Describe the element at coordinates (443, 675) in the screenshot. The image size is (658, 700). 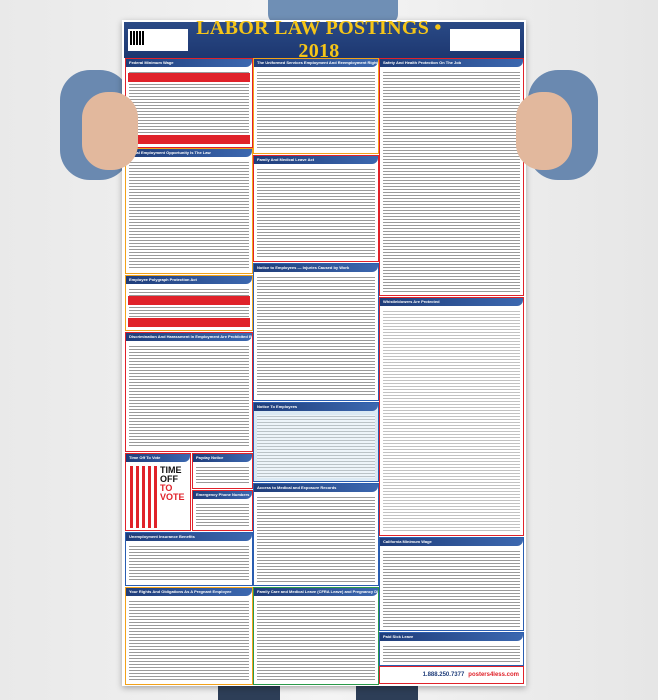
I see `phone-number: 1.888.250.7377` at that location.